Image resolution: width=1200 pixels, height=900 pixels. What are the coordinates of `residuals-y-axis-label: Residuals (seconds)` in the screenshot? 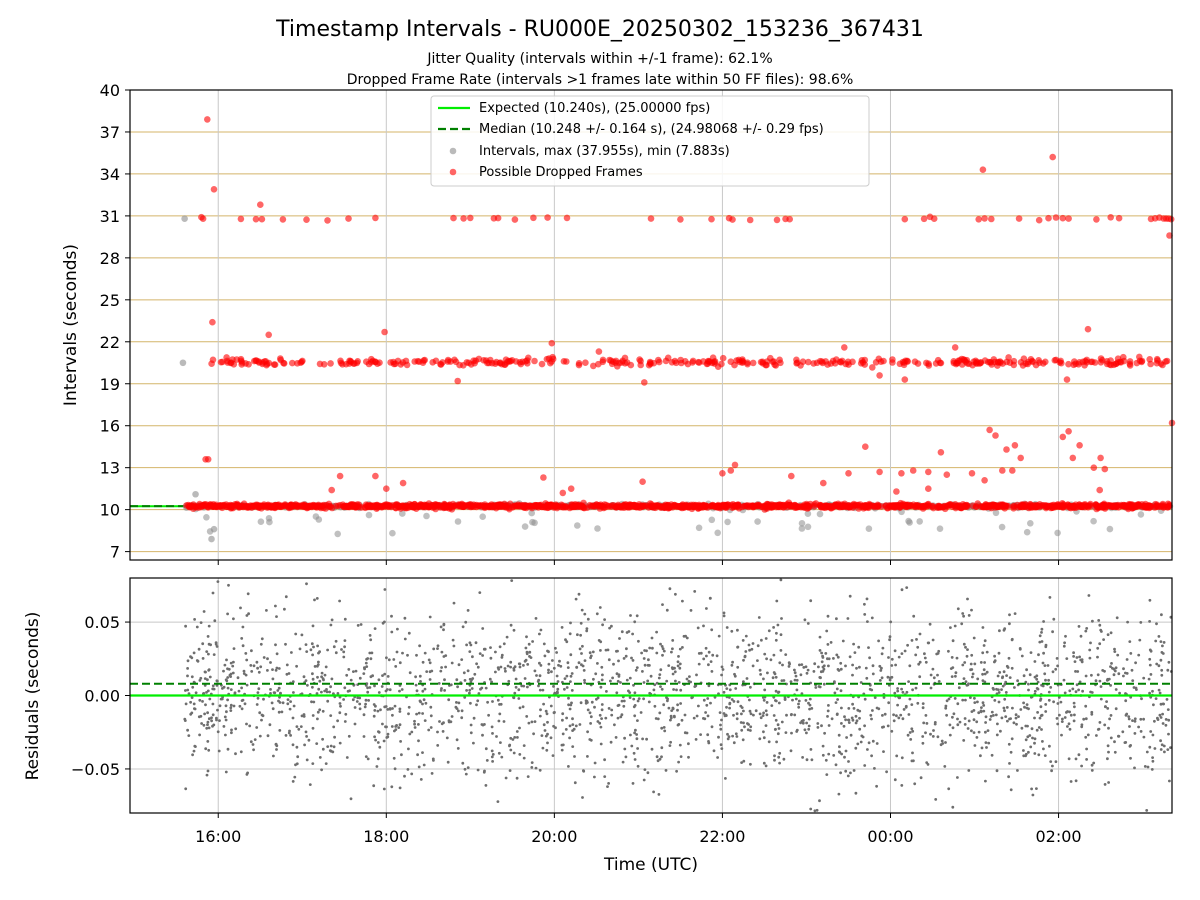 It's located at (33, 696).